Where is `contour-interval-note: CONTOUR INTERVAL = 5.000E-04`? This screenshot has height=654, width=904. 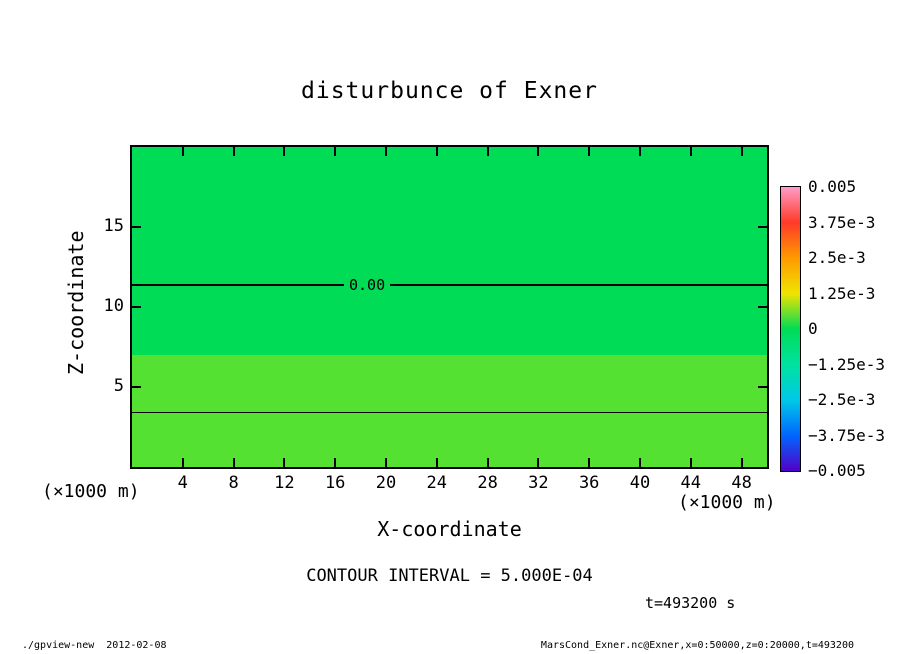 contour-interval-note: CONTOUR INTERVAL = 5.000E-04 is located at coordinates (449, 576).